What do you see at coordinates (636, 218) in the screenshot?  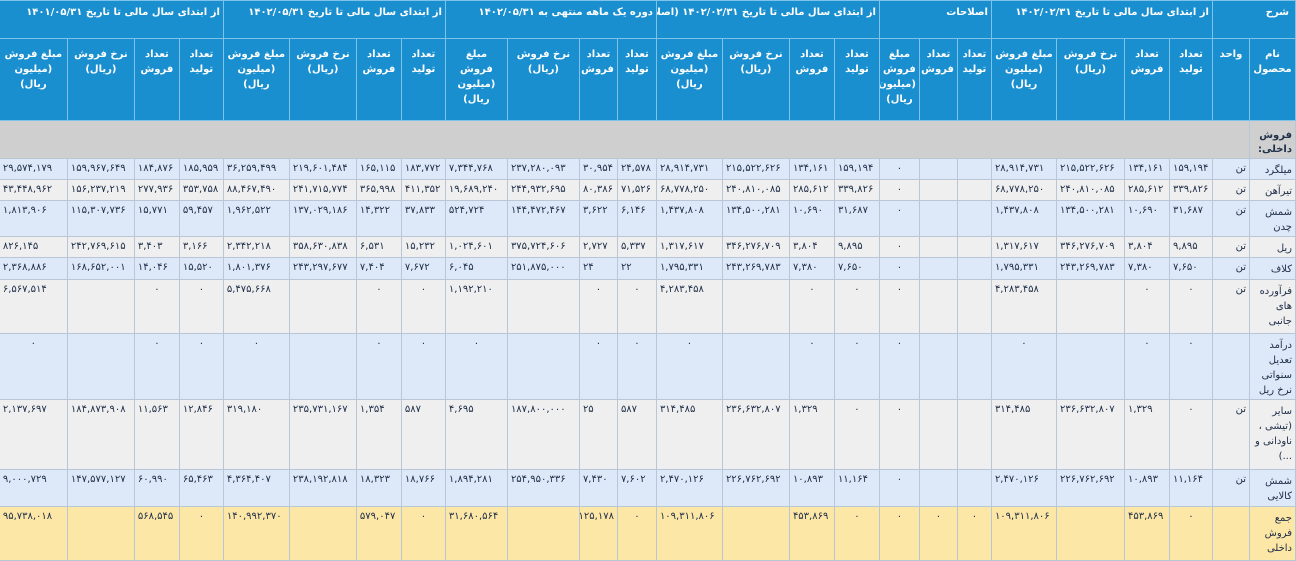 I see `value-cell: ۶,۱۴۶` at bounding box center [636, 218].